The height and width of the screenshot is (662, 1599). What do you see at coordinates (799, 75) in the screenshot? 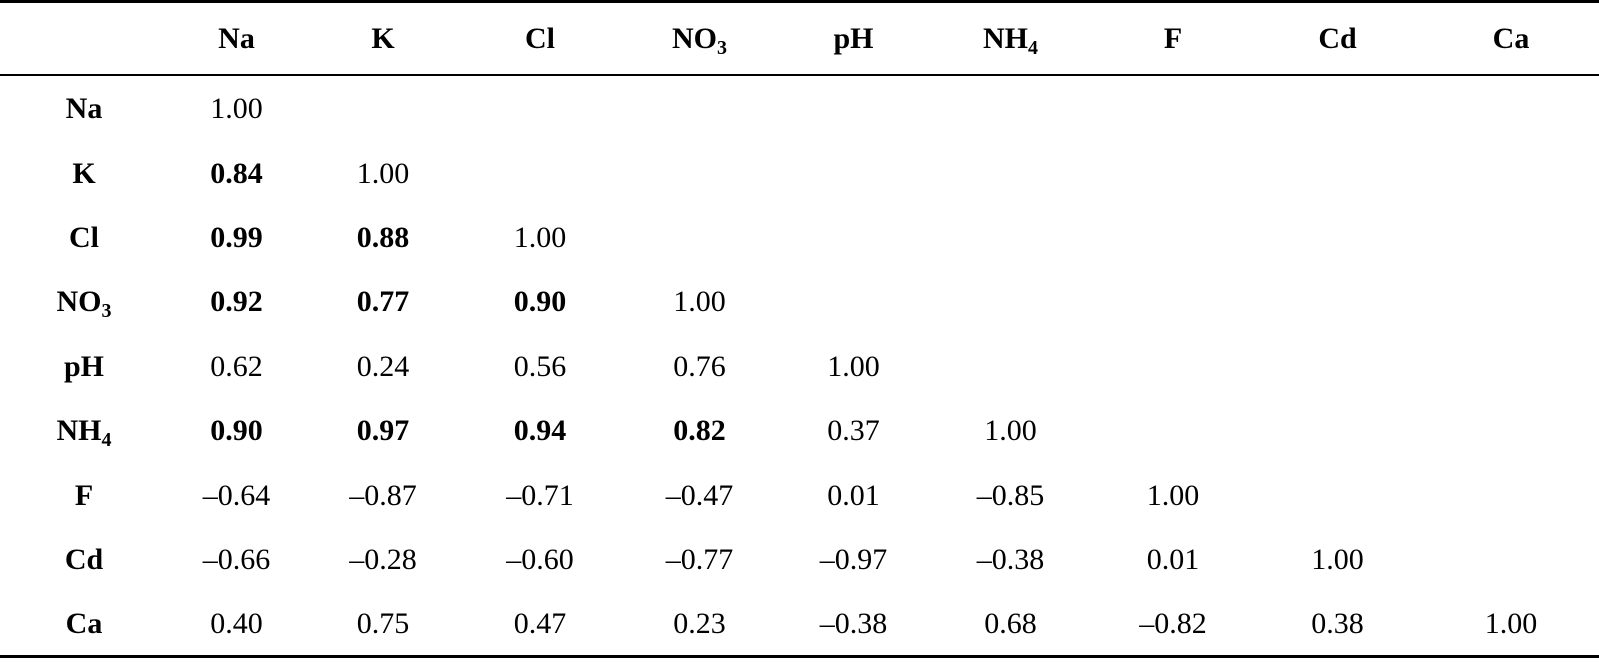
I see `table-header-rule` at bounding box center [799, 75].